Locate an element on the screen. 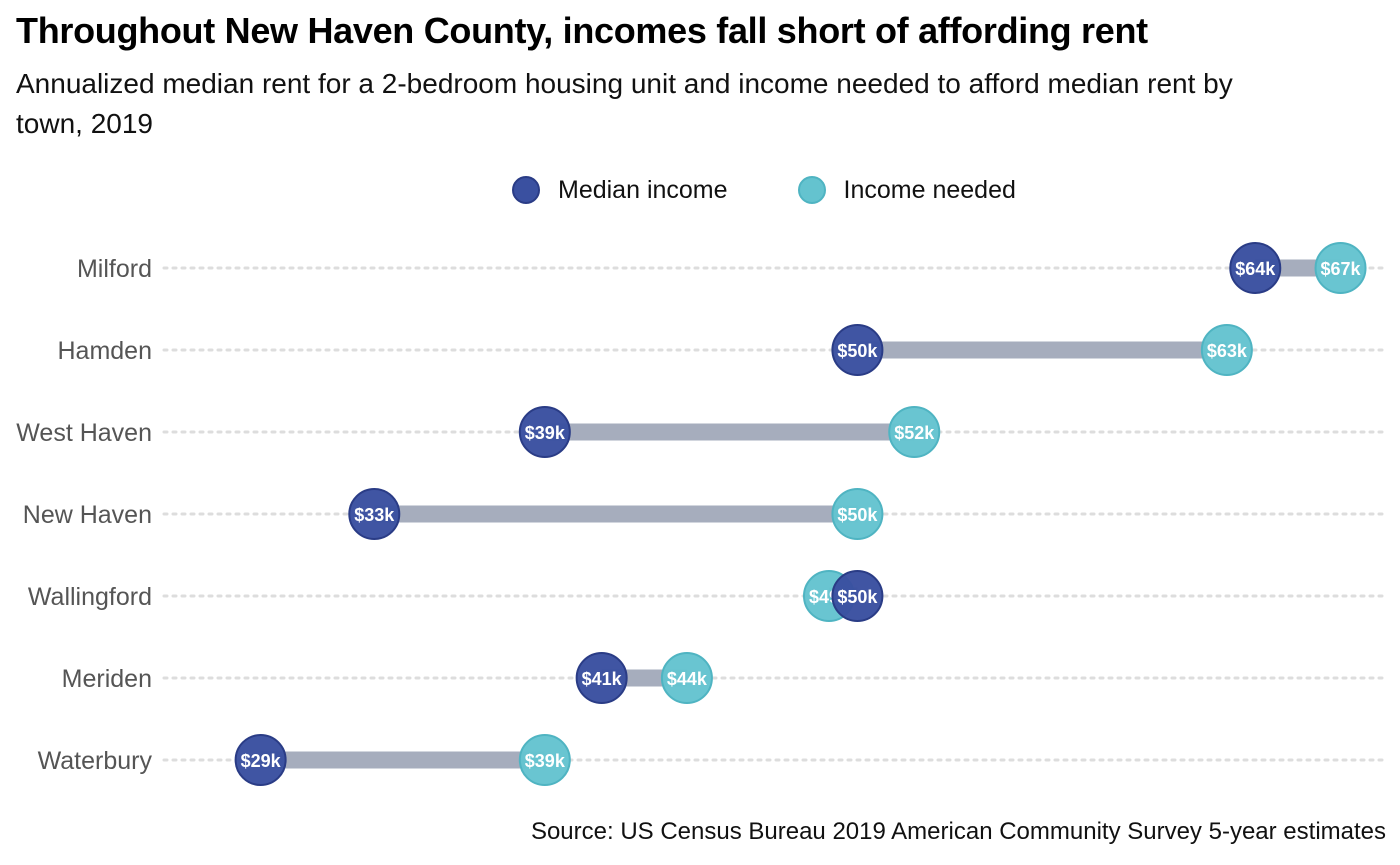 This screenshot has width=1400, height=865. town-label-wallingford: Wallingford is located at coordinates (90, 597).